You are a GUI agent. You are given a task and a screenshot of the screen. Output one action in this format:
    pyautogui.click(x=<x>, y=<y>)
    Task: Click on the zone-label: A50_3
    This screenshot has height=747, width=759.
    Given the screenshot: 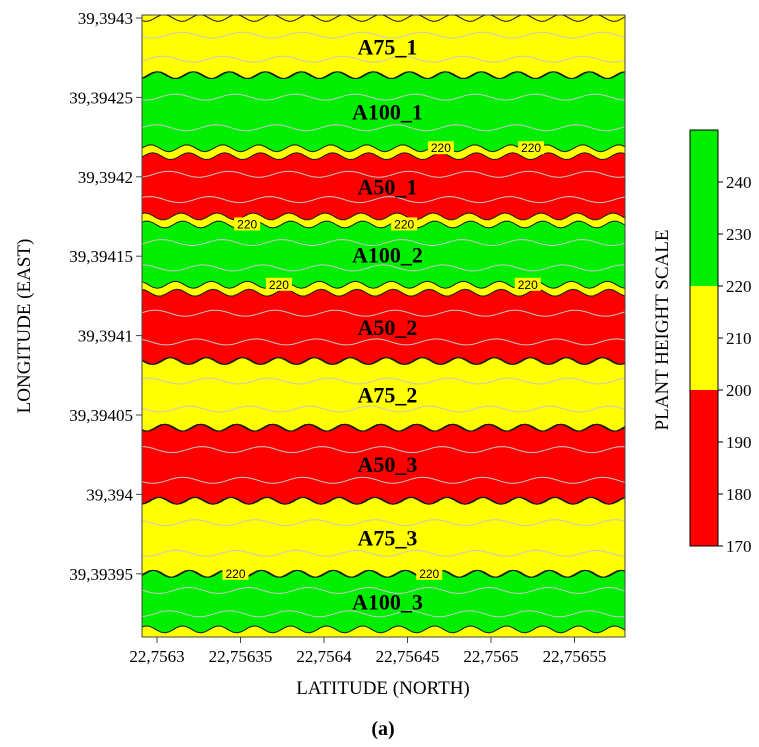 What is the action you would take?
    pyautogui.click(x=388, y=464)
    